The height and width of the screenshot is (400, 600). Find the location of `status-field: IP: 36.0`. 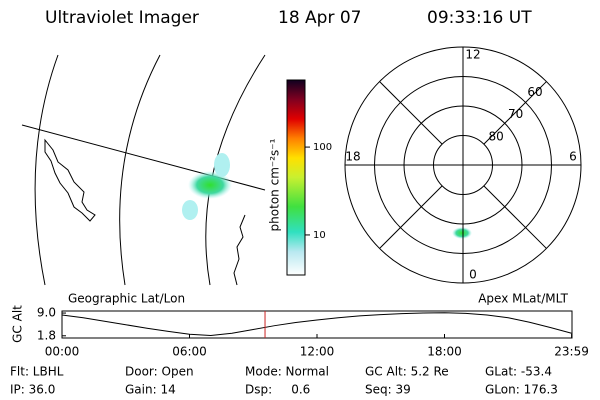

status-field: IP: 36.0 is located at coordinates (32, 390).